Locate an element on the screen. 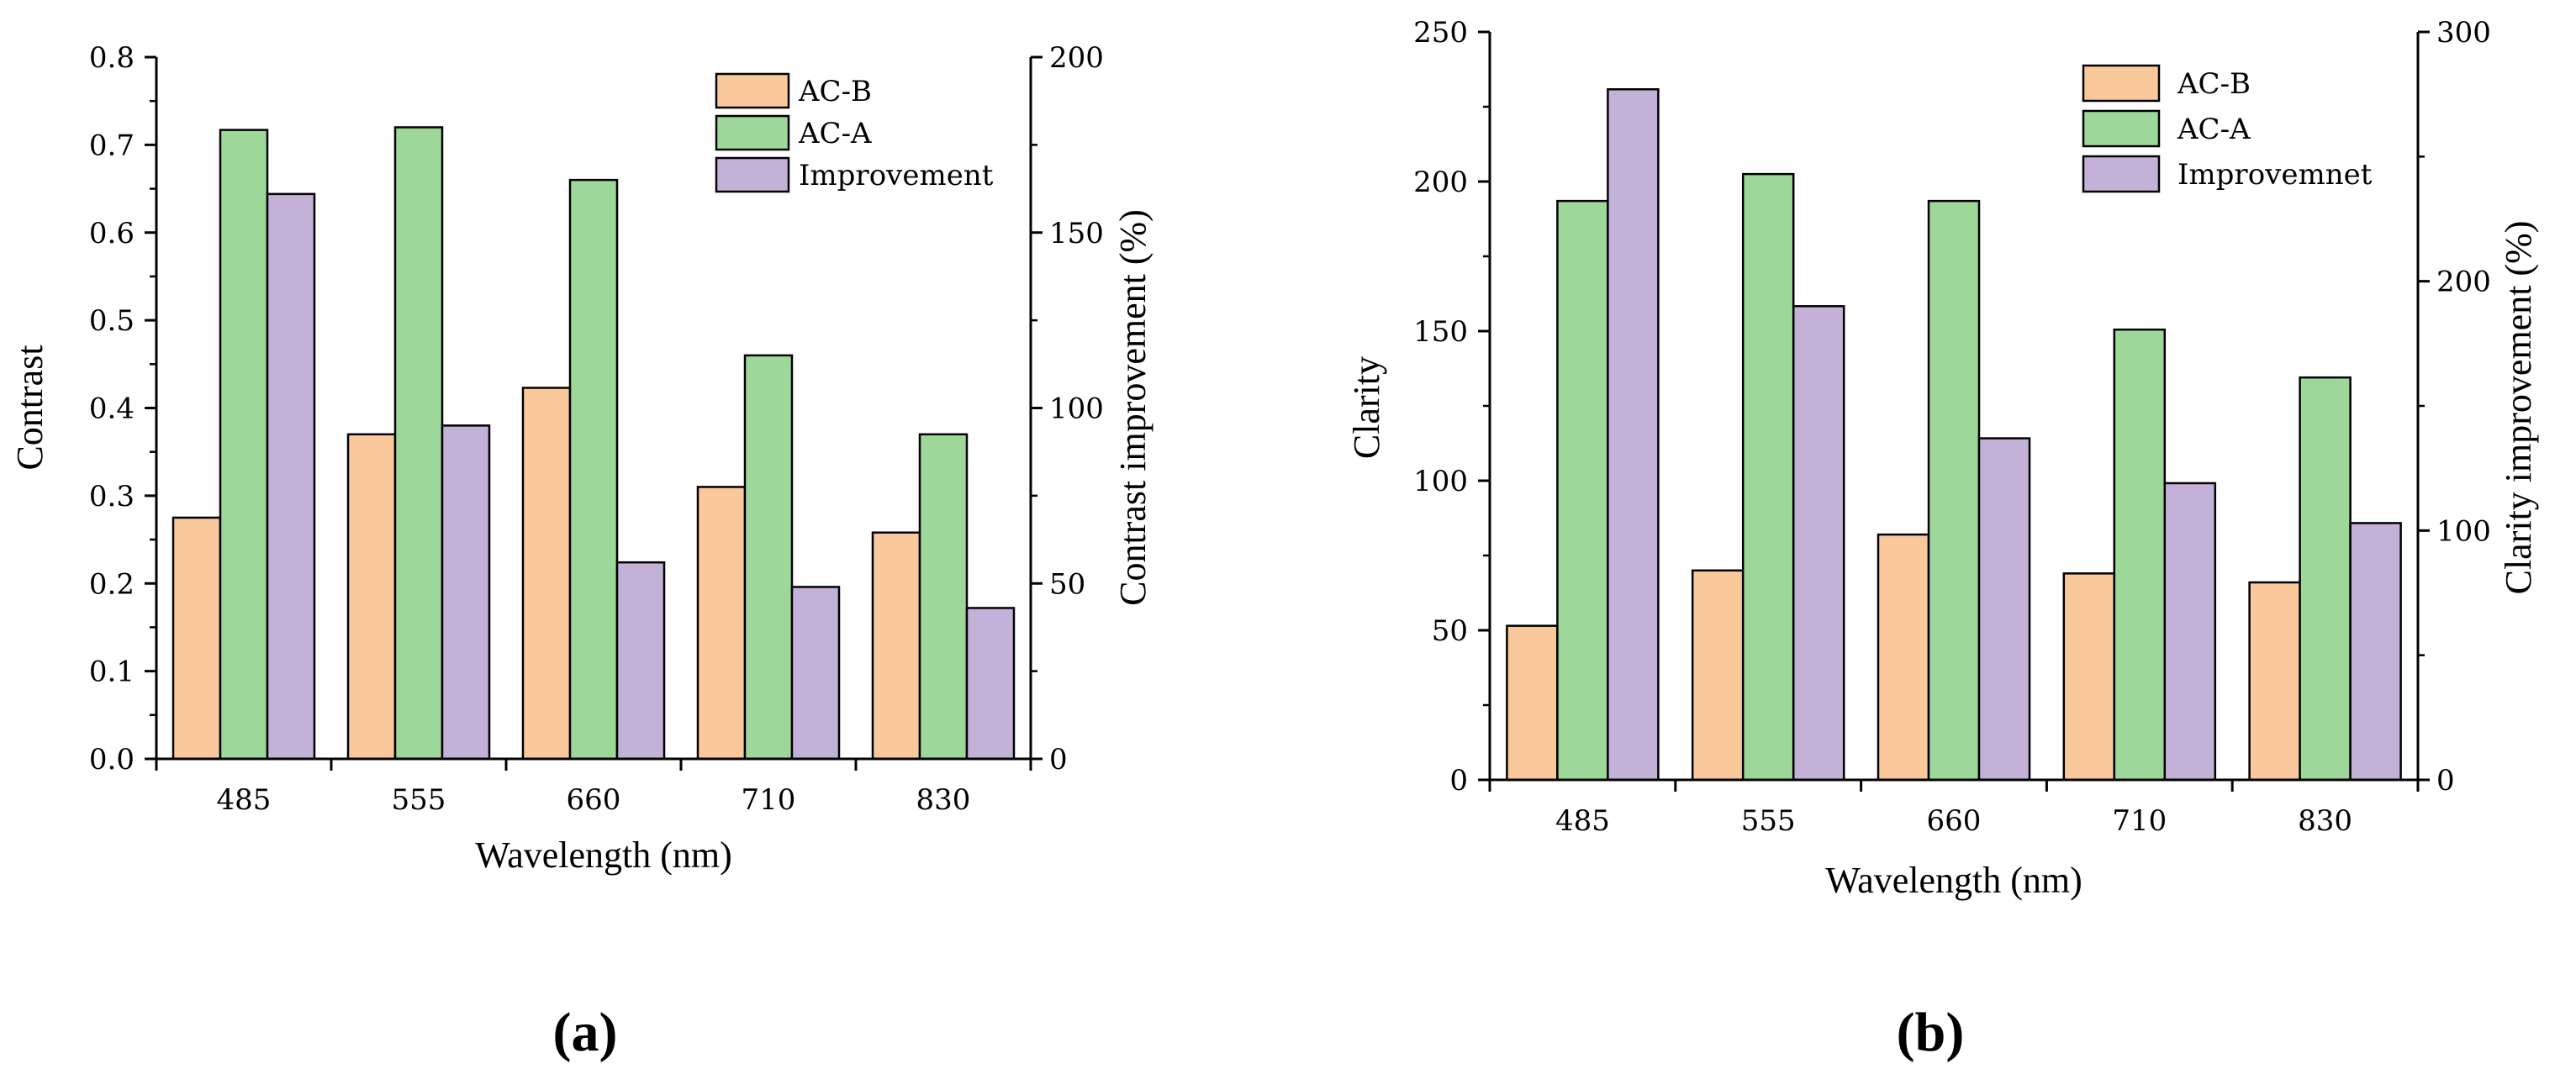 This screenshot has height=1074, width=2576. left-tick-label: 100 is located at coordinates (1440, 481).